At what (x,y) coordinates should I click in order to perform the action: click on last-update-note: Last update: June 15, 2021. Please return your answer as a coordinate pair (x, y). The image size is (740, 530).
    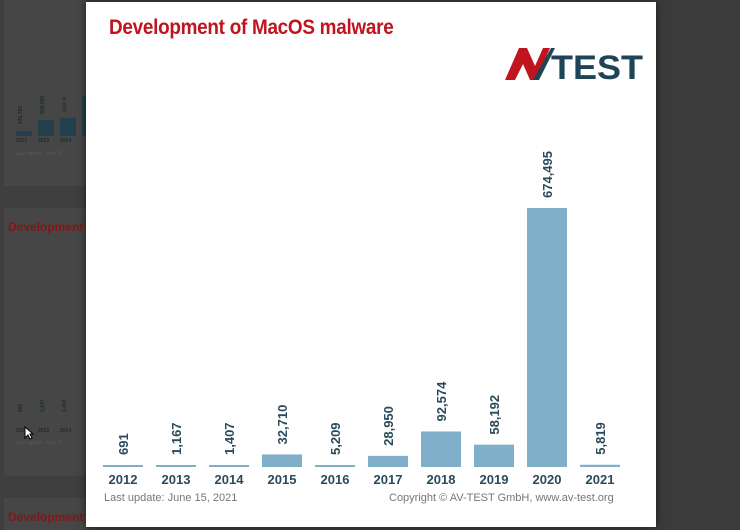
    Looking at the image, I should click on (171, 498).